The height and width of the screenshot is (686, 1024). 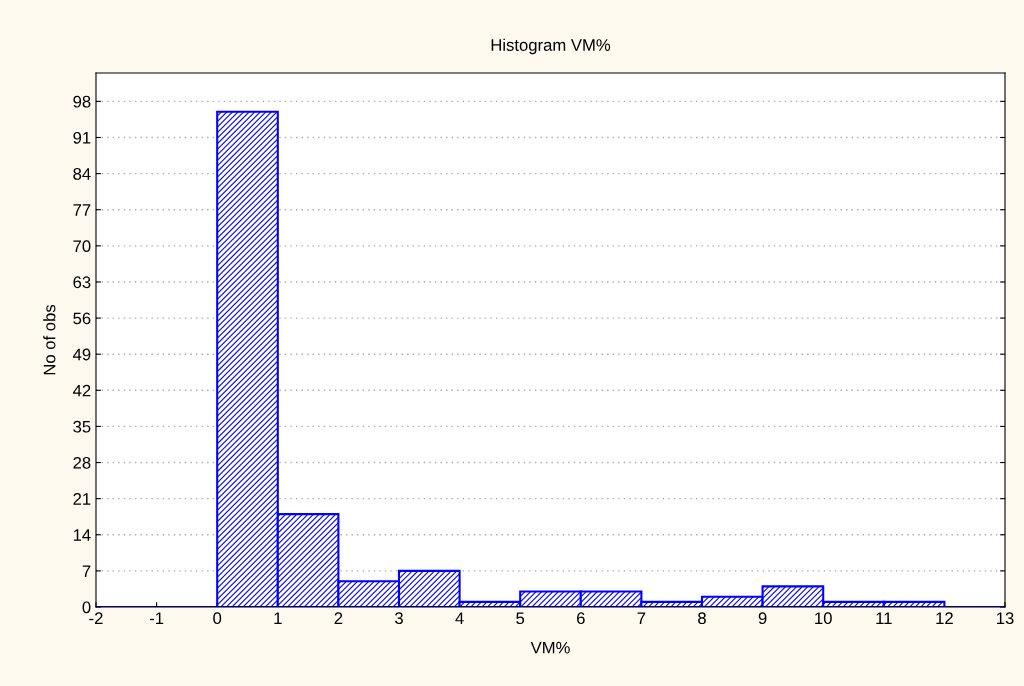 What do you see at coordinates (278, 618) in the screenshot?
I see `x-tick-label: 1` at bounding box center [278, 618].